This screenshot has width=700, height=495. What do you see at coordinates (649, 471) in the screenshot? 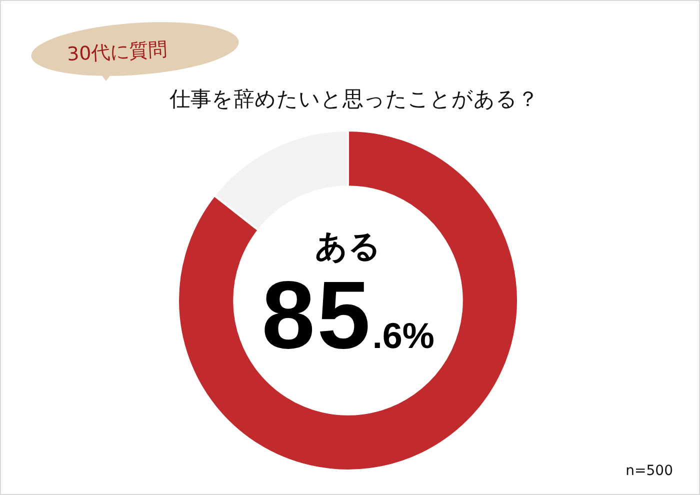
I see `text: n=500` at bounding box center [649, 471].